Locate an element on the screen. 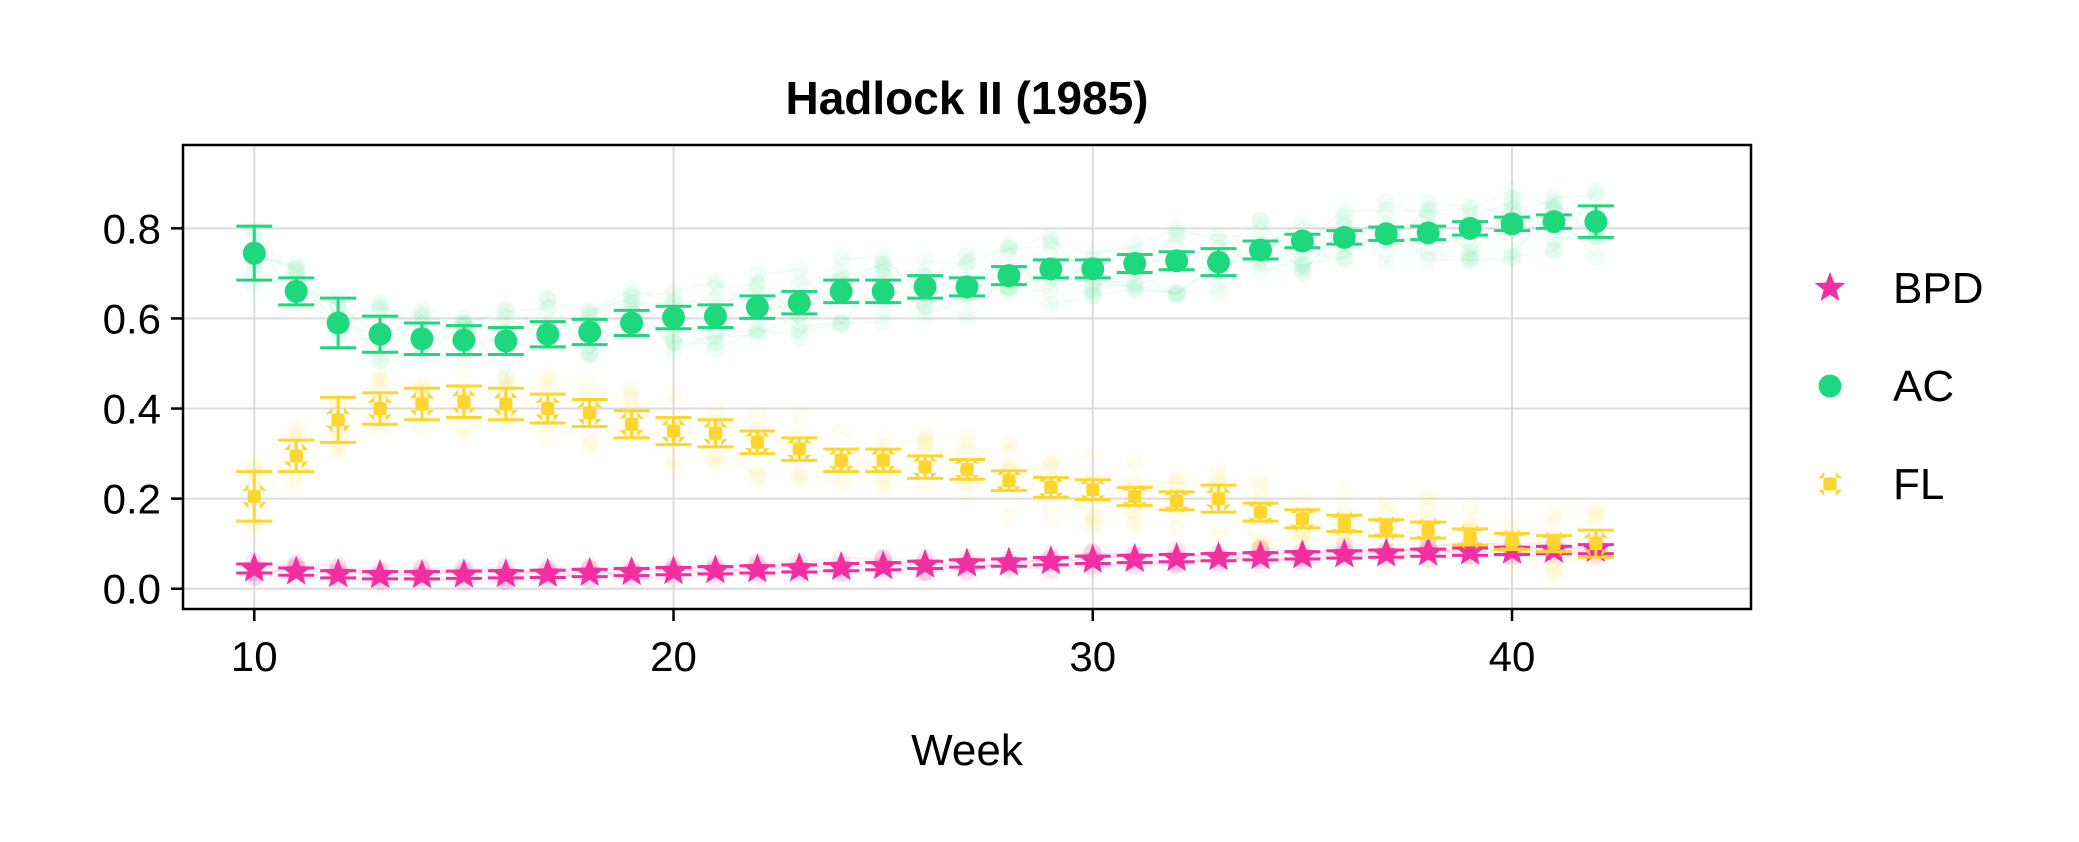 The image size is (2079, 842). x-tick-label: 30 is located at coordinates (1092, 656).